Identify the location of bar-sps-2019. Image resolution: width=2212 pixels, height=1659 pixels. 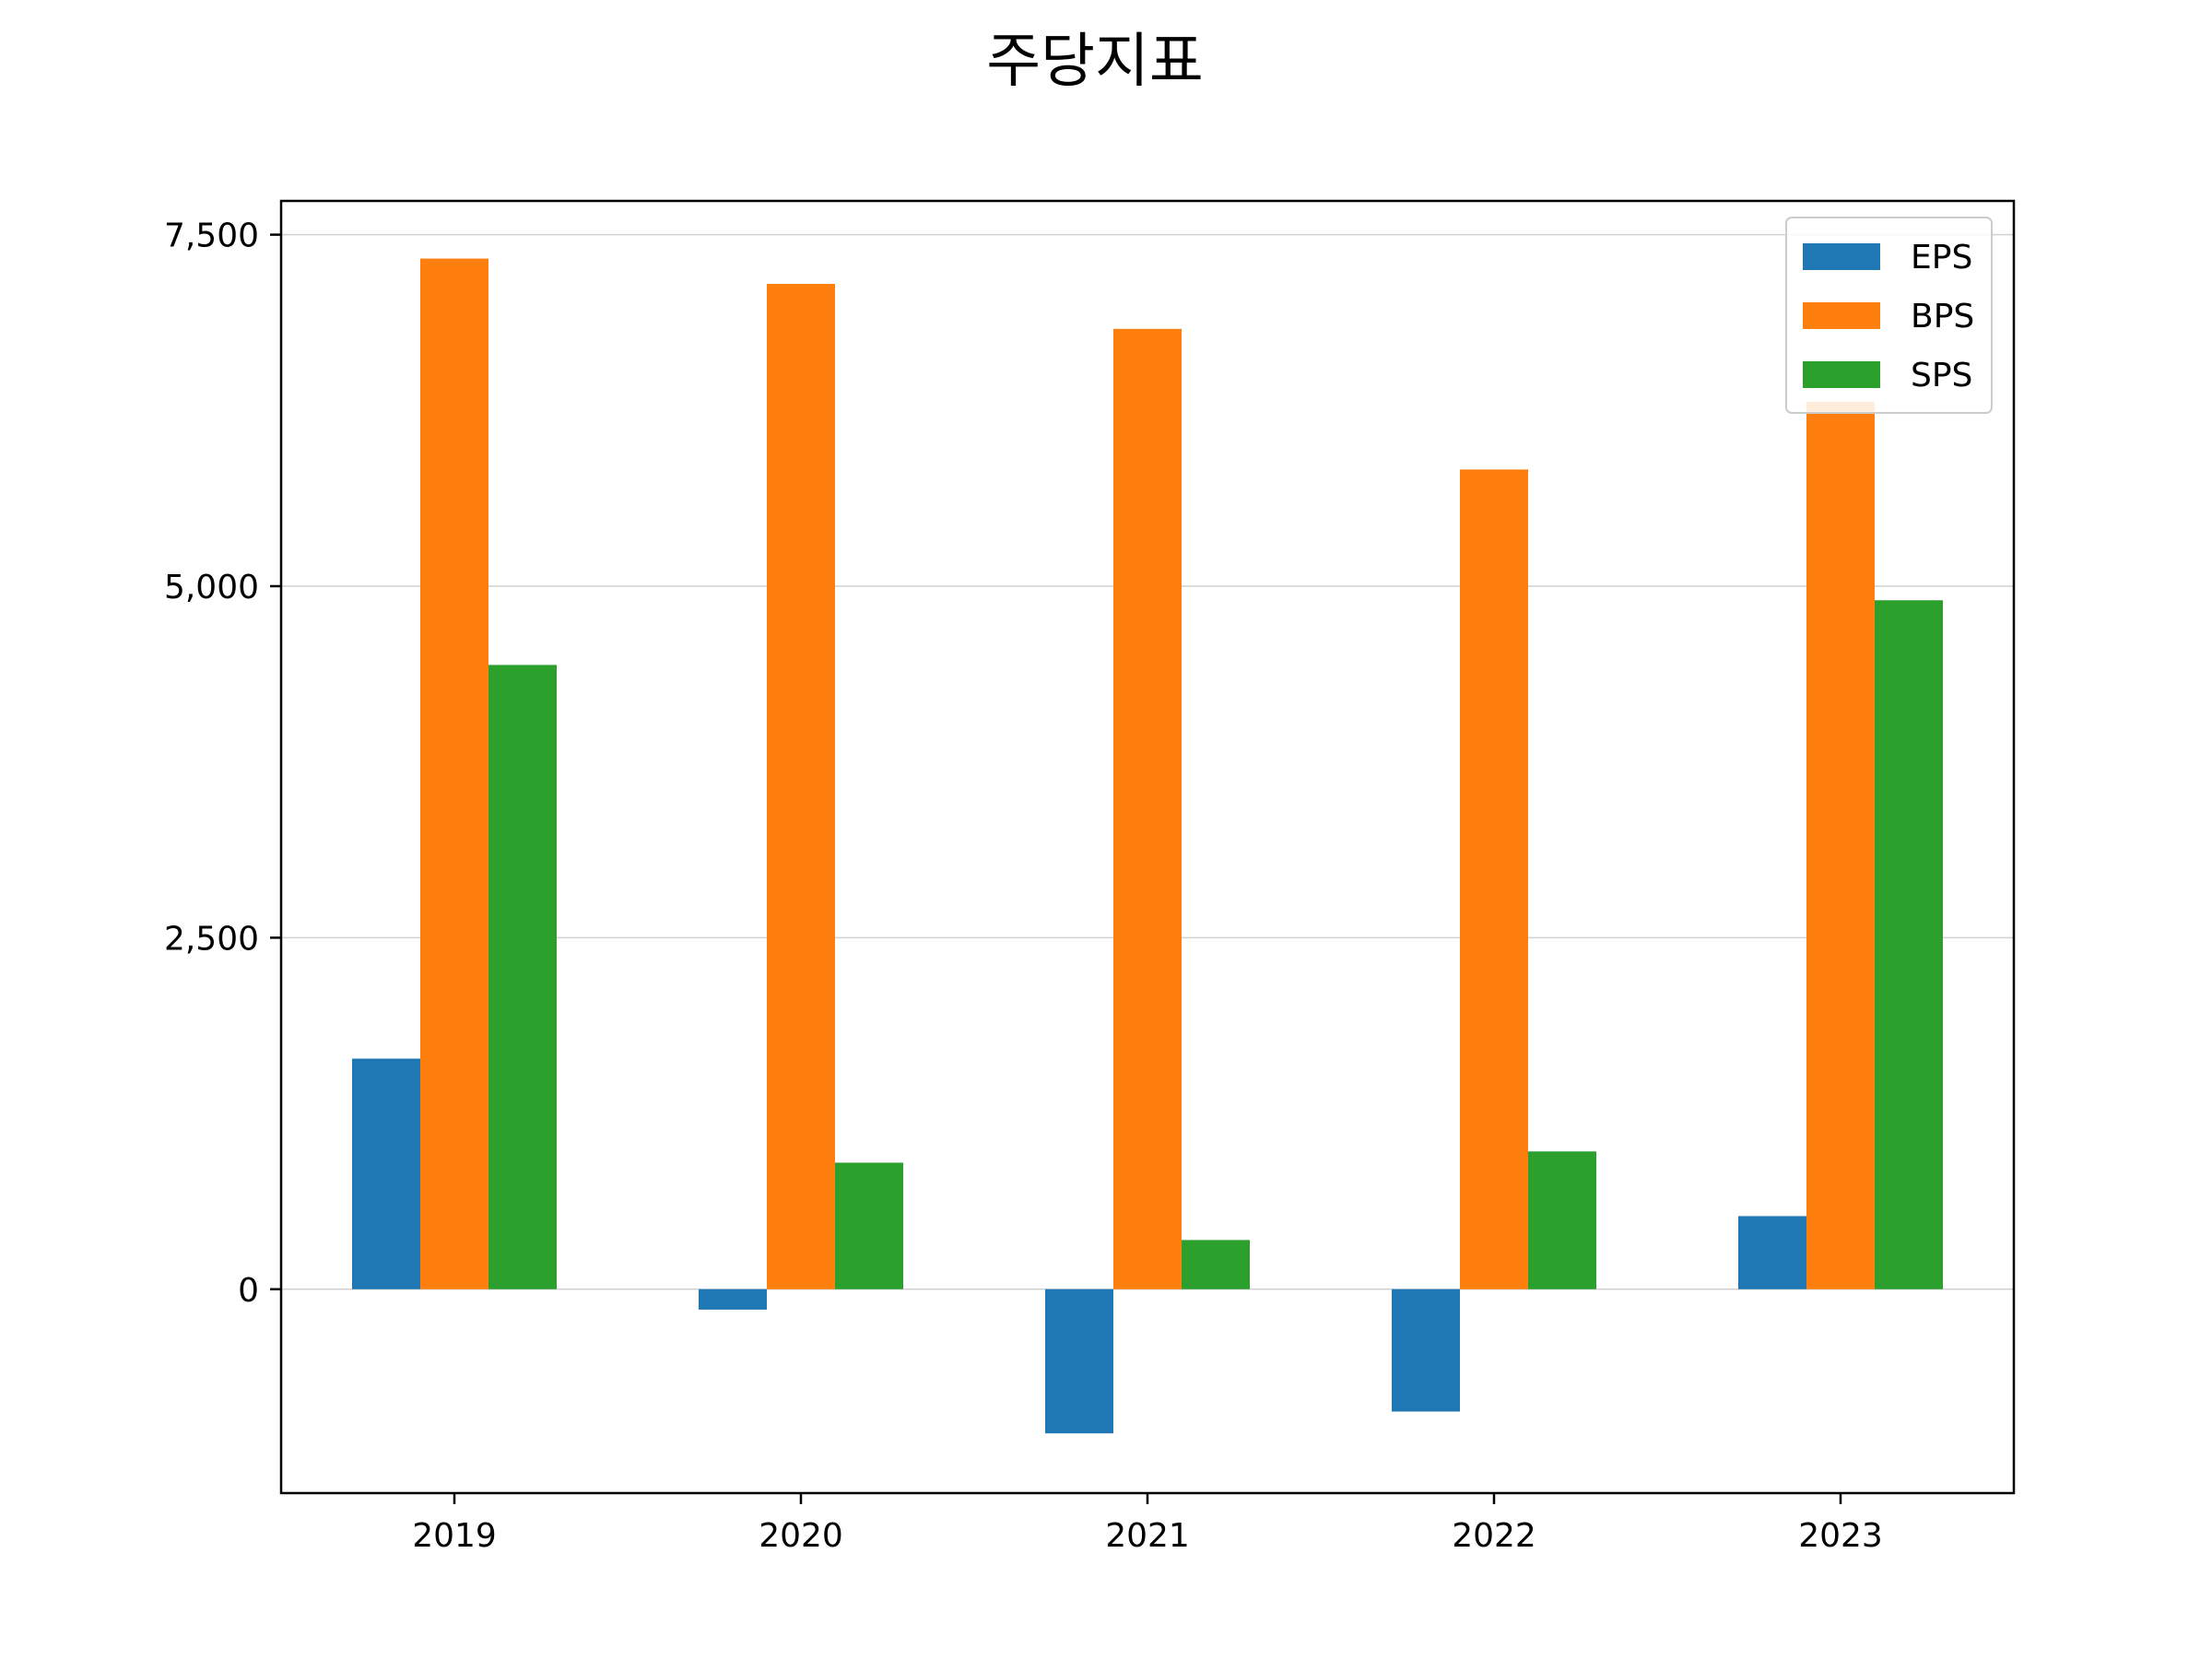
(522, 977).